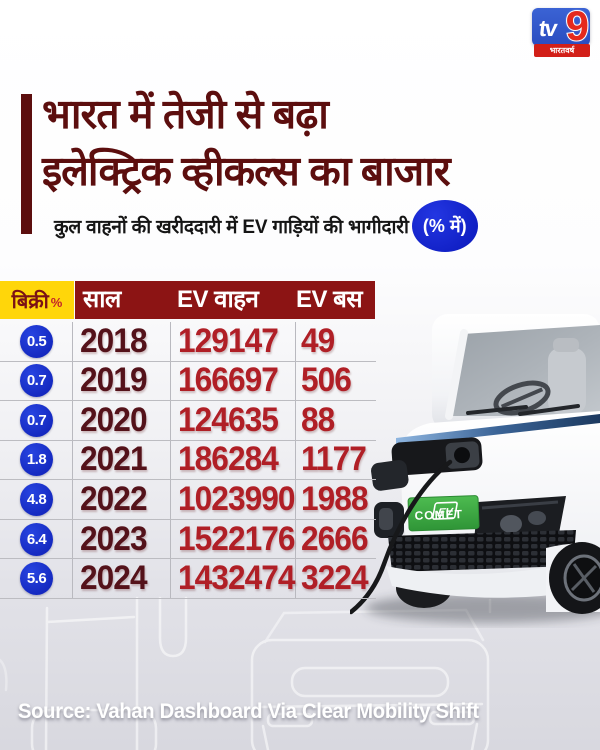 The image size is (600, 750). Describe the element at coordinates (335, 538) in the screenshot. I see `ev-buses-cell: 2666` at that location.